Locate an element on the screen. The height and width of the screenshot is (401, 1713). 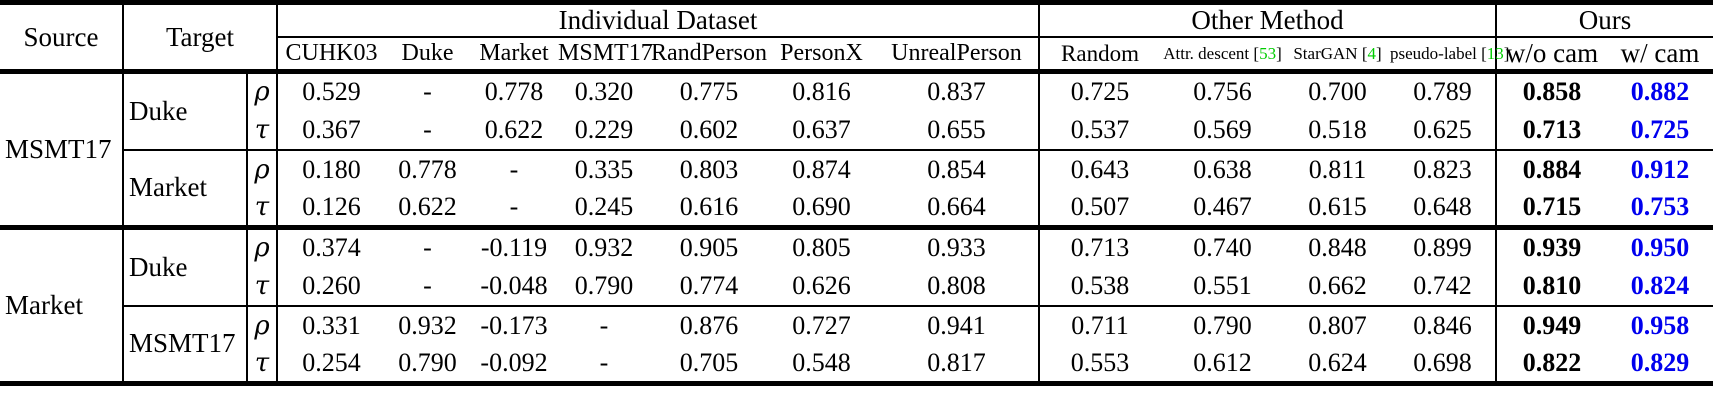
target-cell: MSMT17 is located at coordinates (185, 344).